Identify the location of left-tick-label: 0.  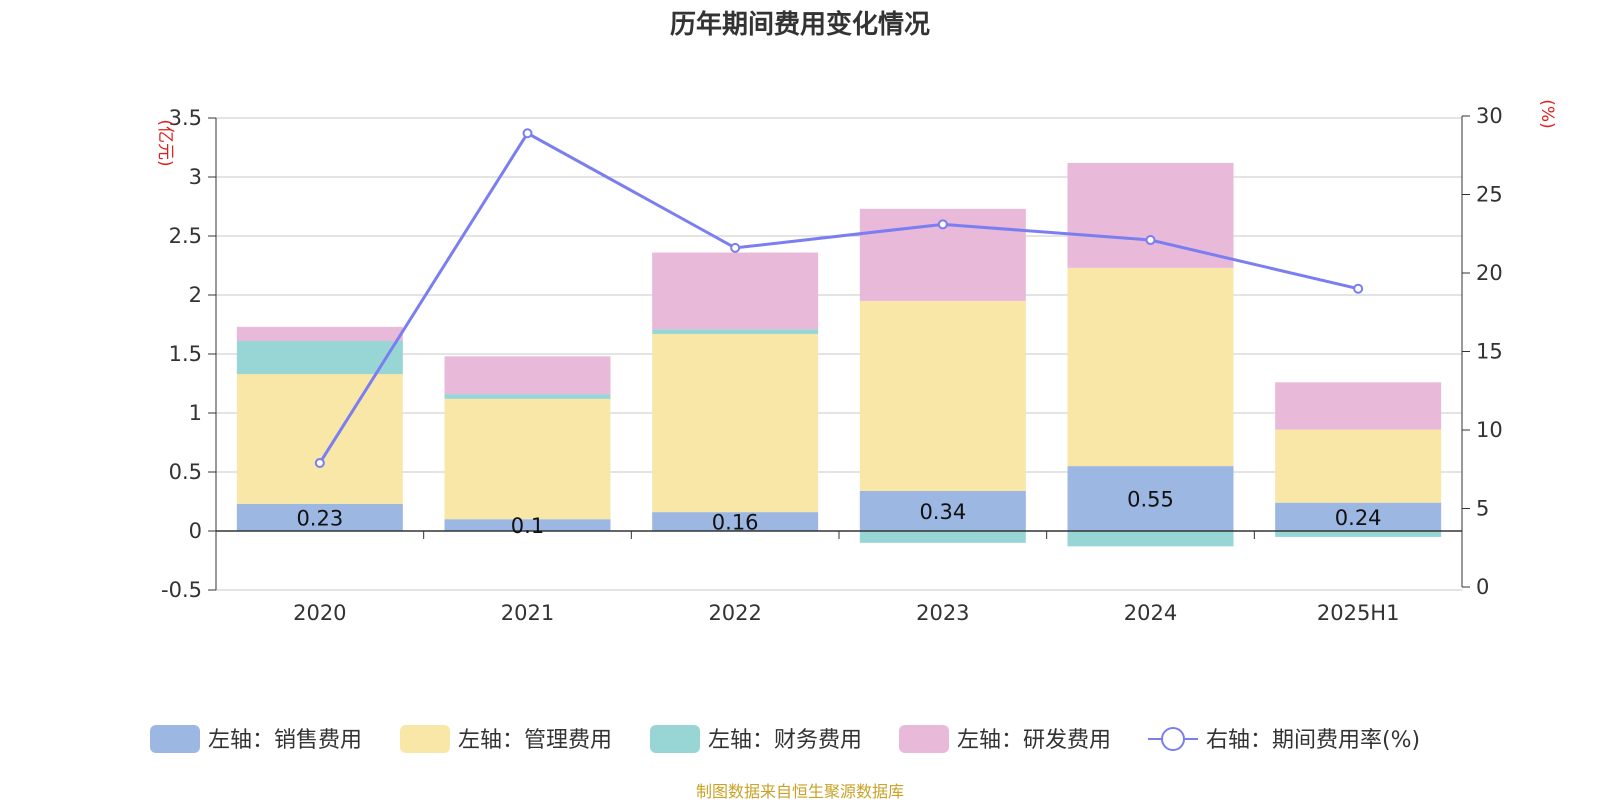
(195, 531).